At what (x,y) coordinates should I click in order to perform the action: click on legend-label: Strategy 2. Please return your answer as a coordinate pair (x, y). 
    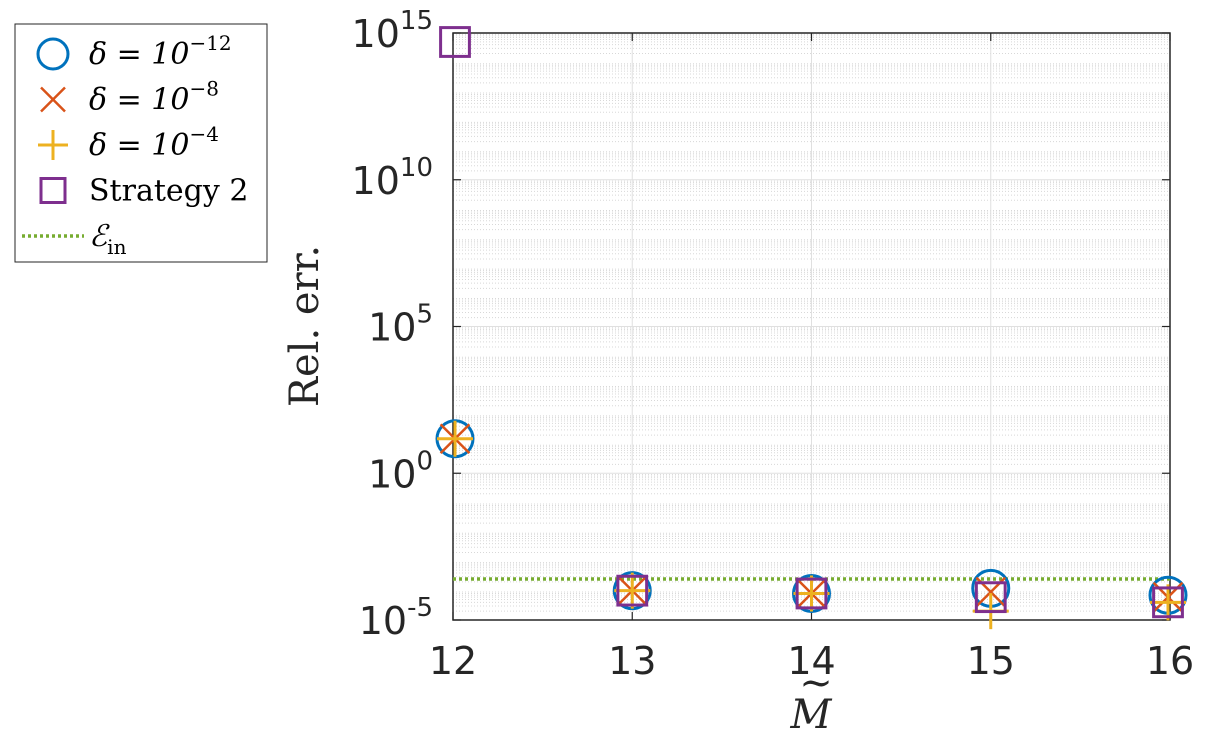
    Looking at the image, I should click on (168, 191).